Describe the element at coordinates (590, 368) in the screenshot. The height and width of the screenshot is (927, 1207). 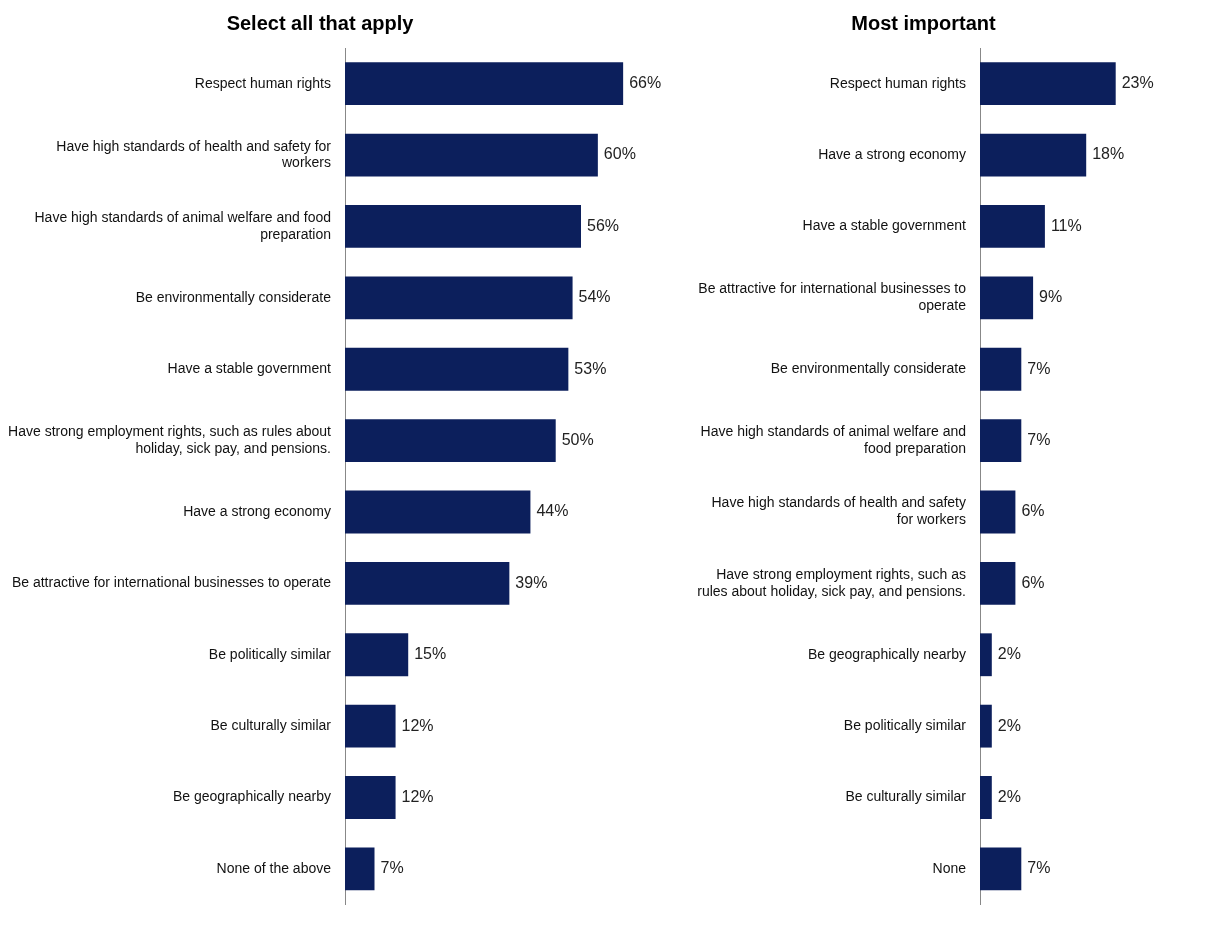
I see `data-label: 53%` at that location.